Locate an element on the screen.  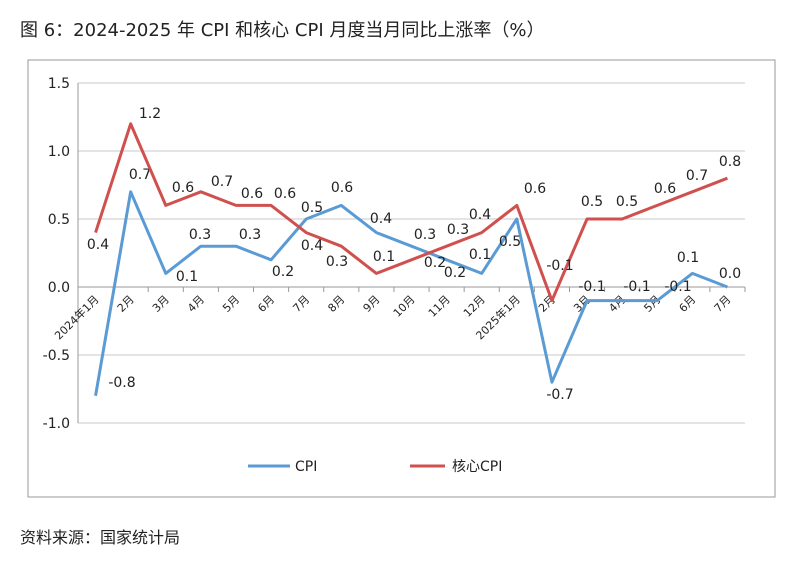
x-tick-label: 2024年1月 is located at coordinates (76, 317).